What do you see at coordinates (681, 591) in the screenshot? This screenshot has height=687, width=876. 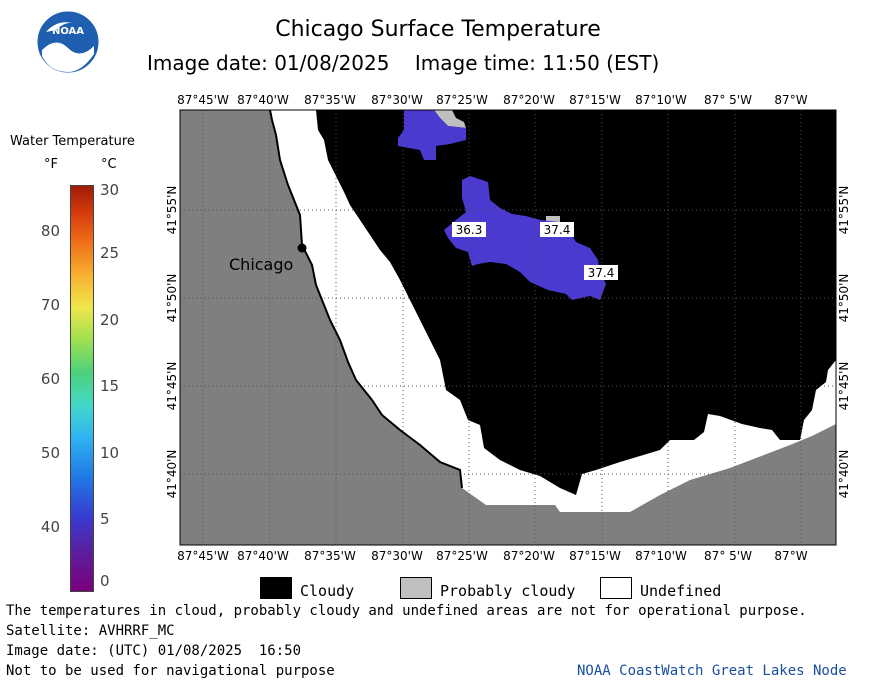 I see `undefined-label: Undefined` at bounding box center [681, 591].